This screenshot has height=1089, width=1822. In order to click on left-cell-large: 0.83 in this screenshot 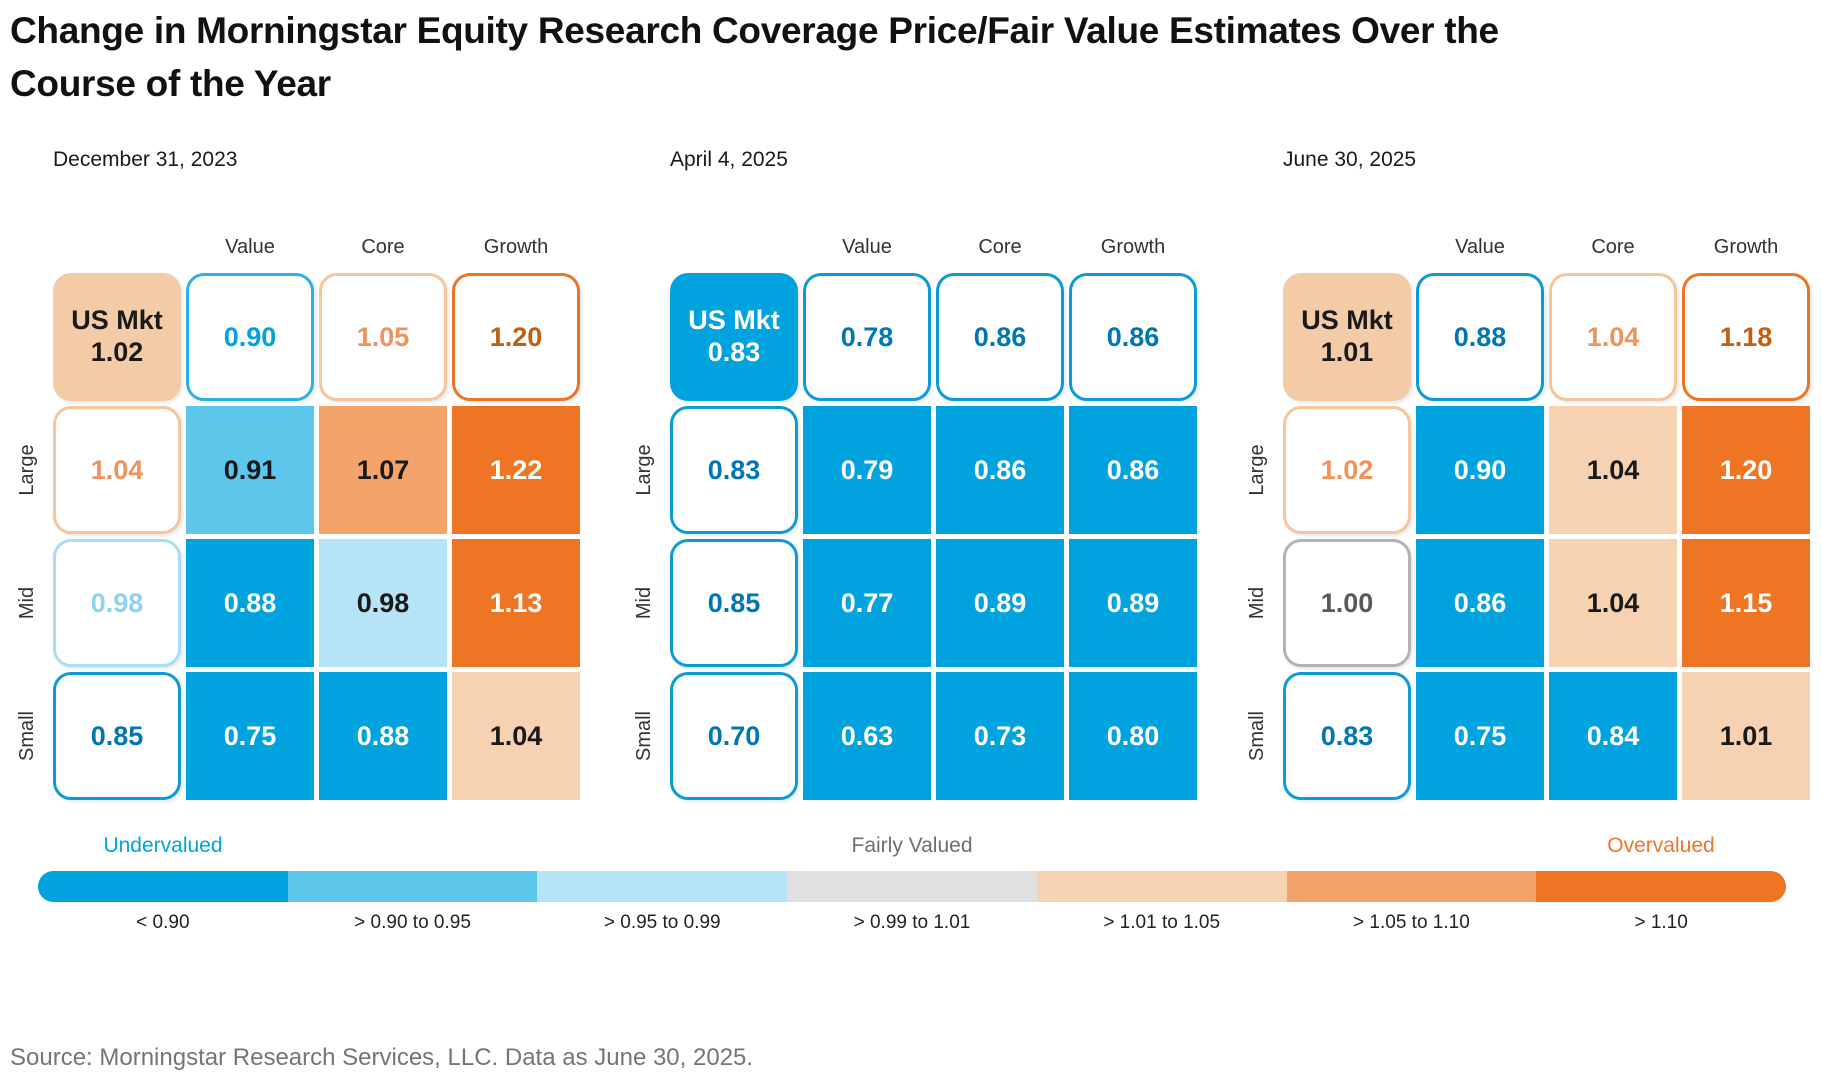, I will do `click(734, 470)`.